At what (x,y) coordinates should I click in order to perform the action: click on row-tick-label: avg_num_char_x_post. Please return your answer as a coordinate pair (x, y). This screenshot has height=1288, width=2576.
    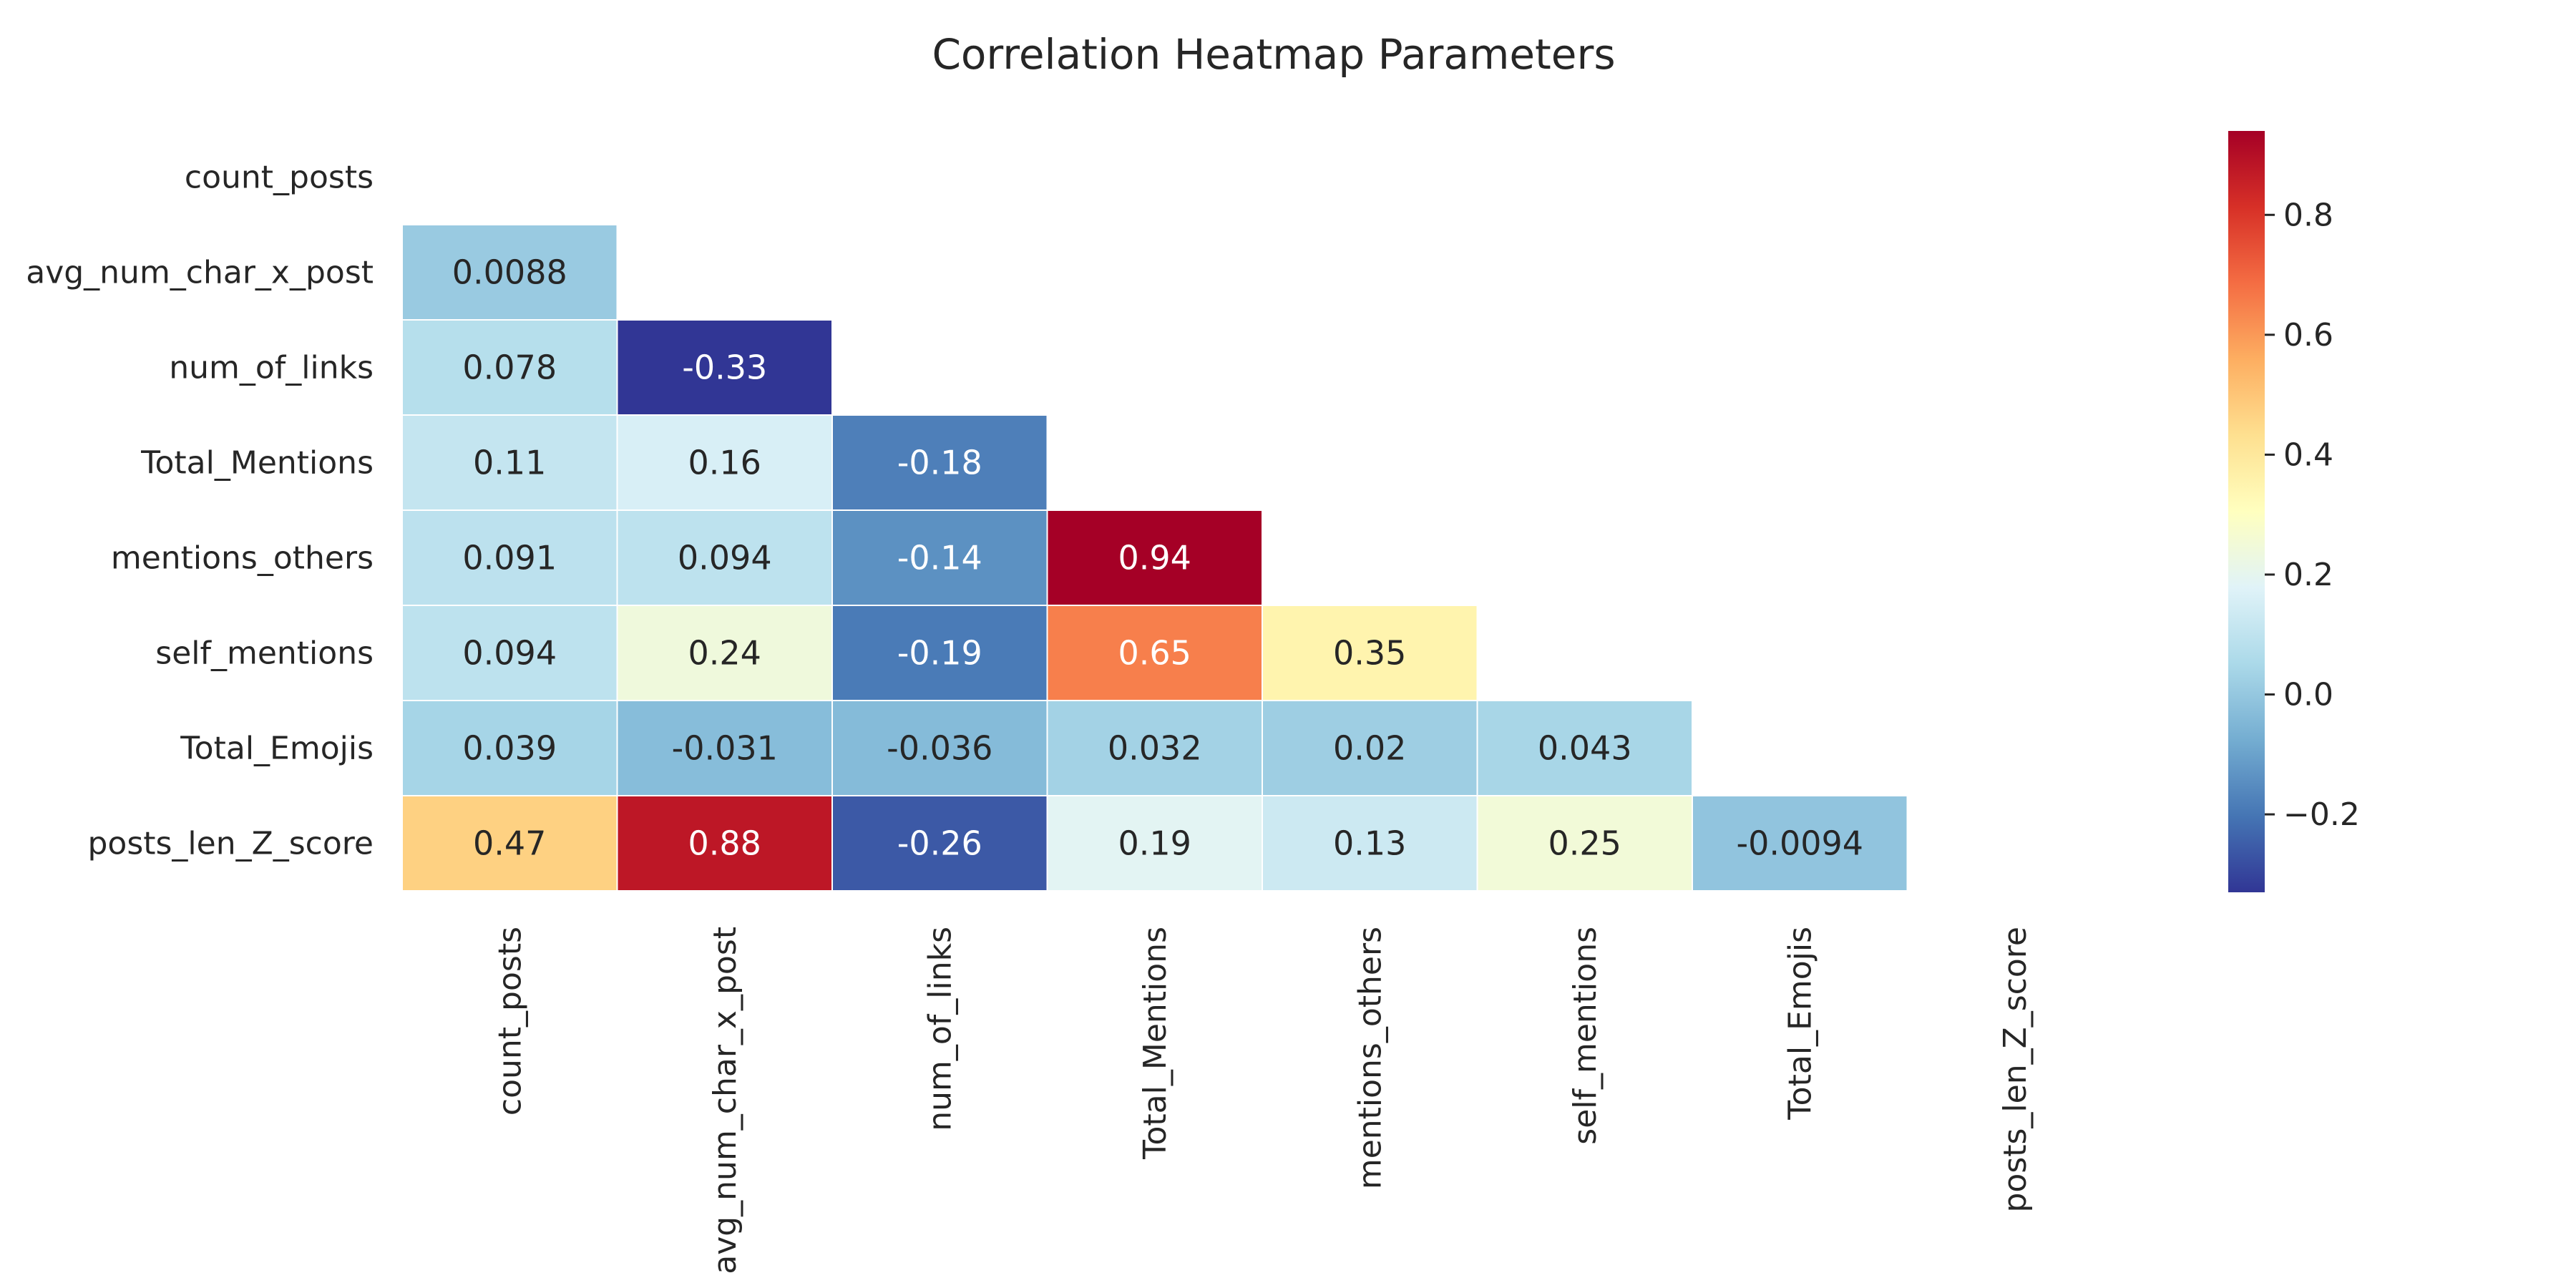
    Looking at the image, I should click on (200, 273).